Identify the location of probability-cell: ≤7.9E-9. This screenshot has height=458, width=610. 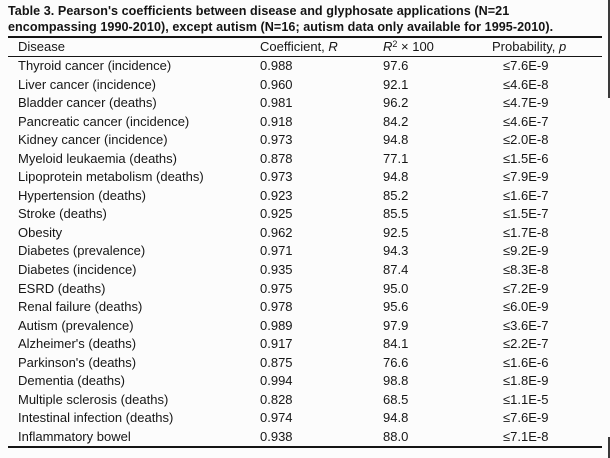
(526, 177).